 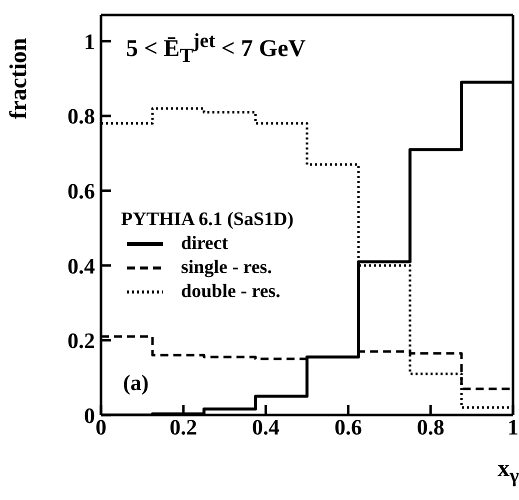 I want to click on y-tick-label: 1, so click(x=89, y=41).